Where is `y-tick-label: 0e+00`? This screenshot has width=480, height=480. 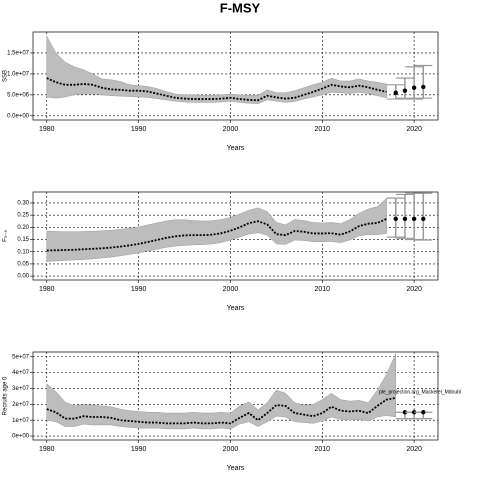
y-tick-label: 0e+00 is located at coordinates (21, 437).